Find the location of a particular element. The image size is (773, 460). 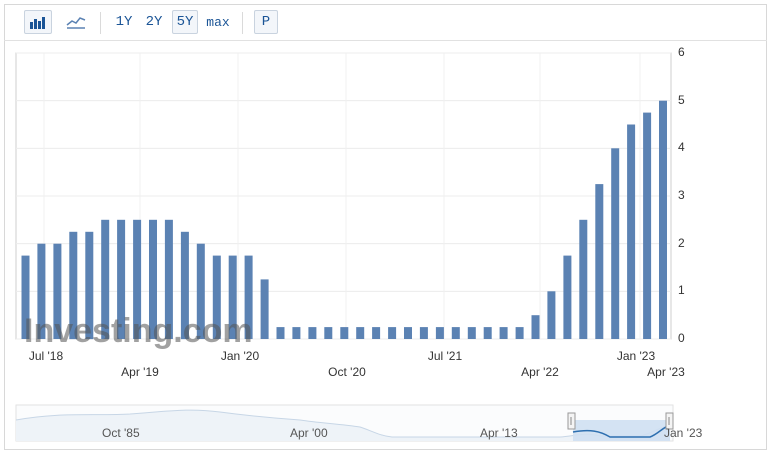

period-button: P is located at coordinates (266, 22).